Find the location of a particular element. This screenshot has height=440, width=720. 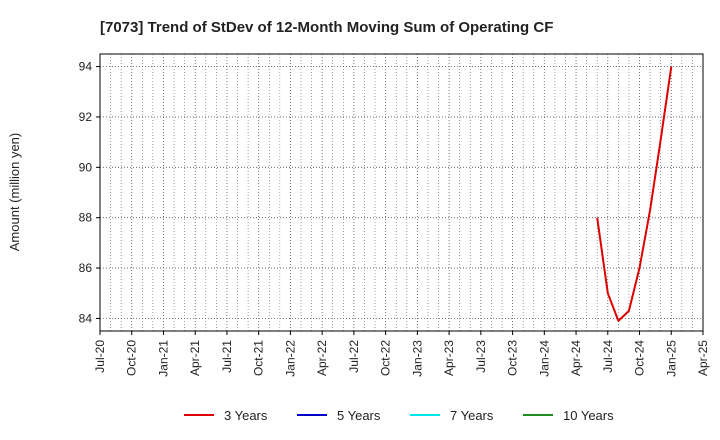

x-tick-label: Oct-23 is located at coordinates (513, 358).